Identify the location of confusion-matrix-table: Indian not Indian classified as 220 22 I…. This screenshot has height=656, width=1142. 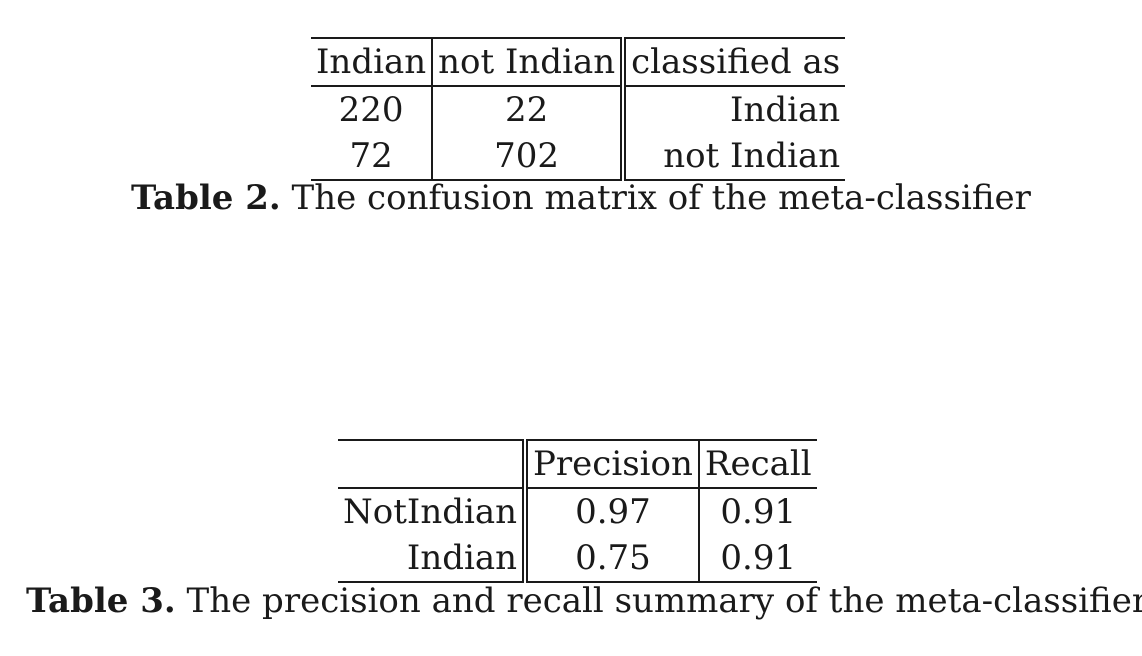
(578, 109).